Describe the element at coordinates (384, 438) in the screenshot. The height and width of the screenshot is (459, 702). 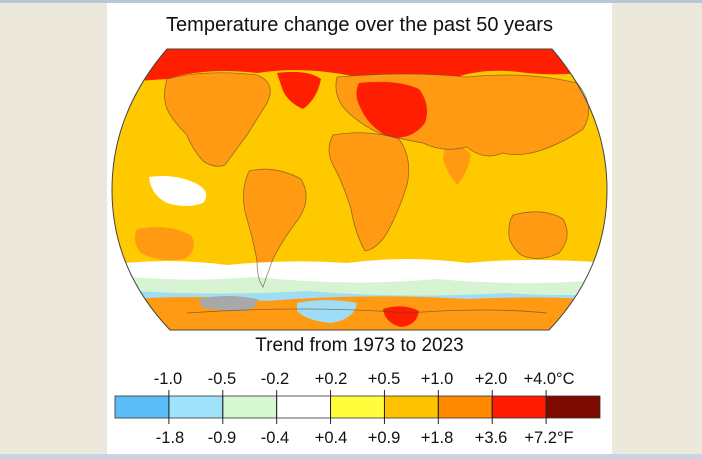
I see `legend-fahrenheit-label: +0.9` at that location.